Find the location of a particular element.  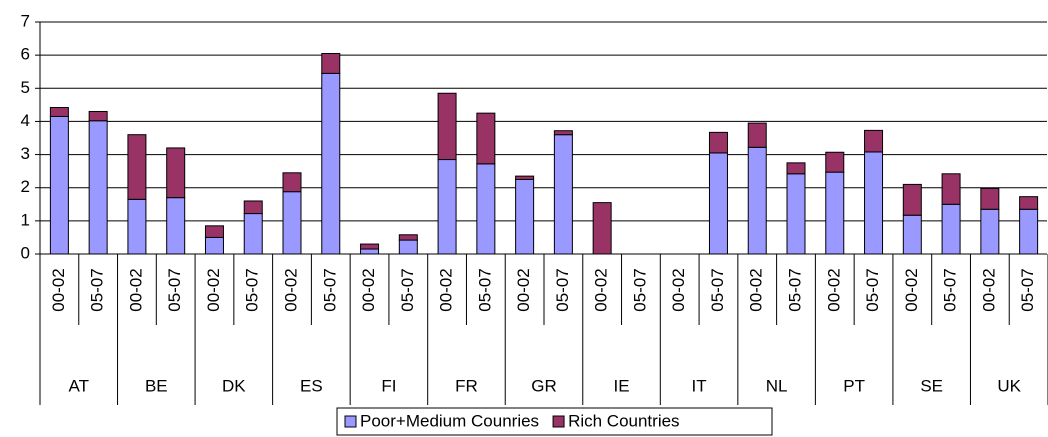

y-tick-label: 1 is located at coordinates (25, 219).